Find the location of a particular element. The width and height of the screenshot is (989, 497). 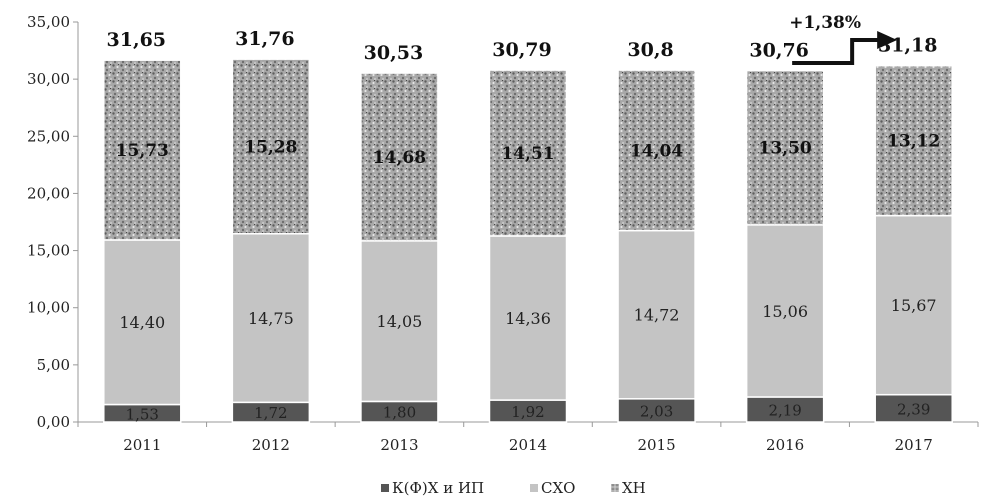

data-label-hn: 14,04 is located at coordinates (656, 151).